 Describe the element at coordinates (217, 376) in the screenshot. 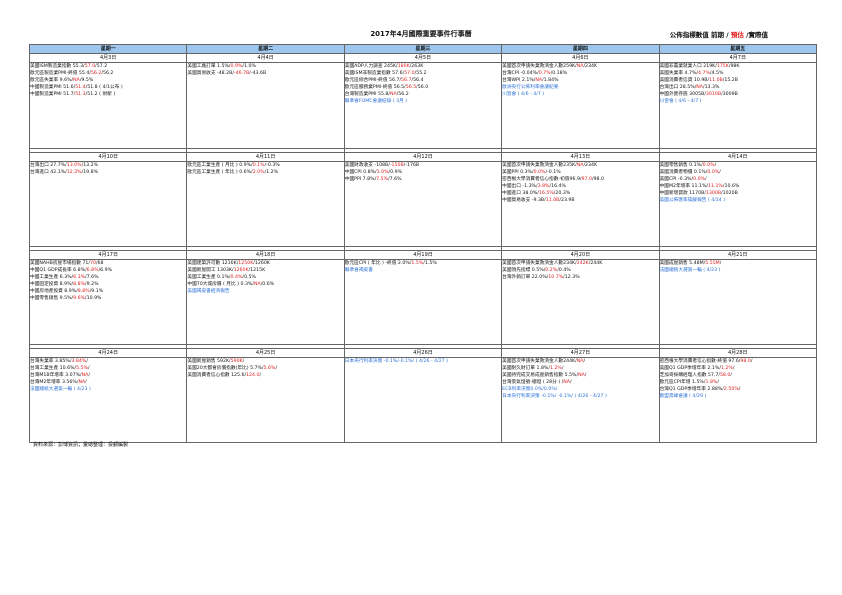

I see `indicator-previous: 美國消費者信心指數 125.6/` at that location.